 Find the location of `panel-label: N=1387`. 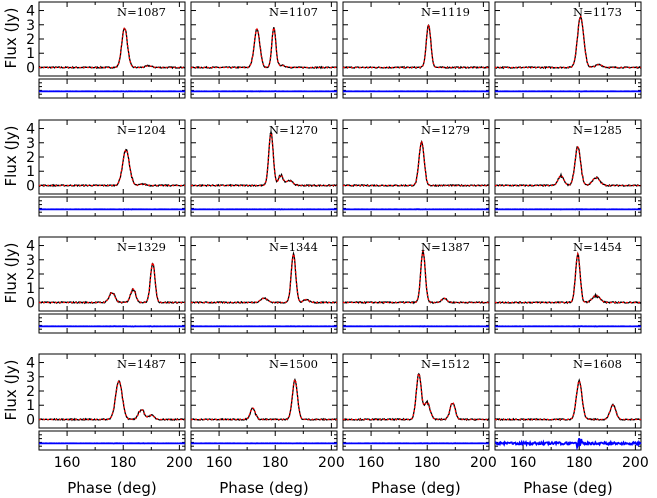

panel-label: N=1387 is located at coordinates (445, 247).